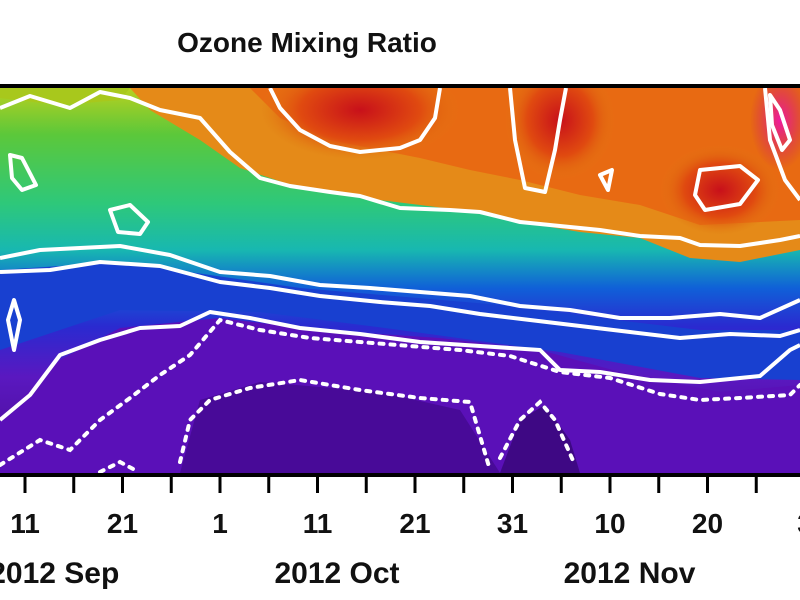 Image resolution: width=800 pixels, height=600 pixels. Describe the element at coordinates (707, 523) in the screenshot. I see `x-tick-label: 20` at that location.